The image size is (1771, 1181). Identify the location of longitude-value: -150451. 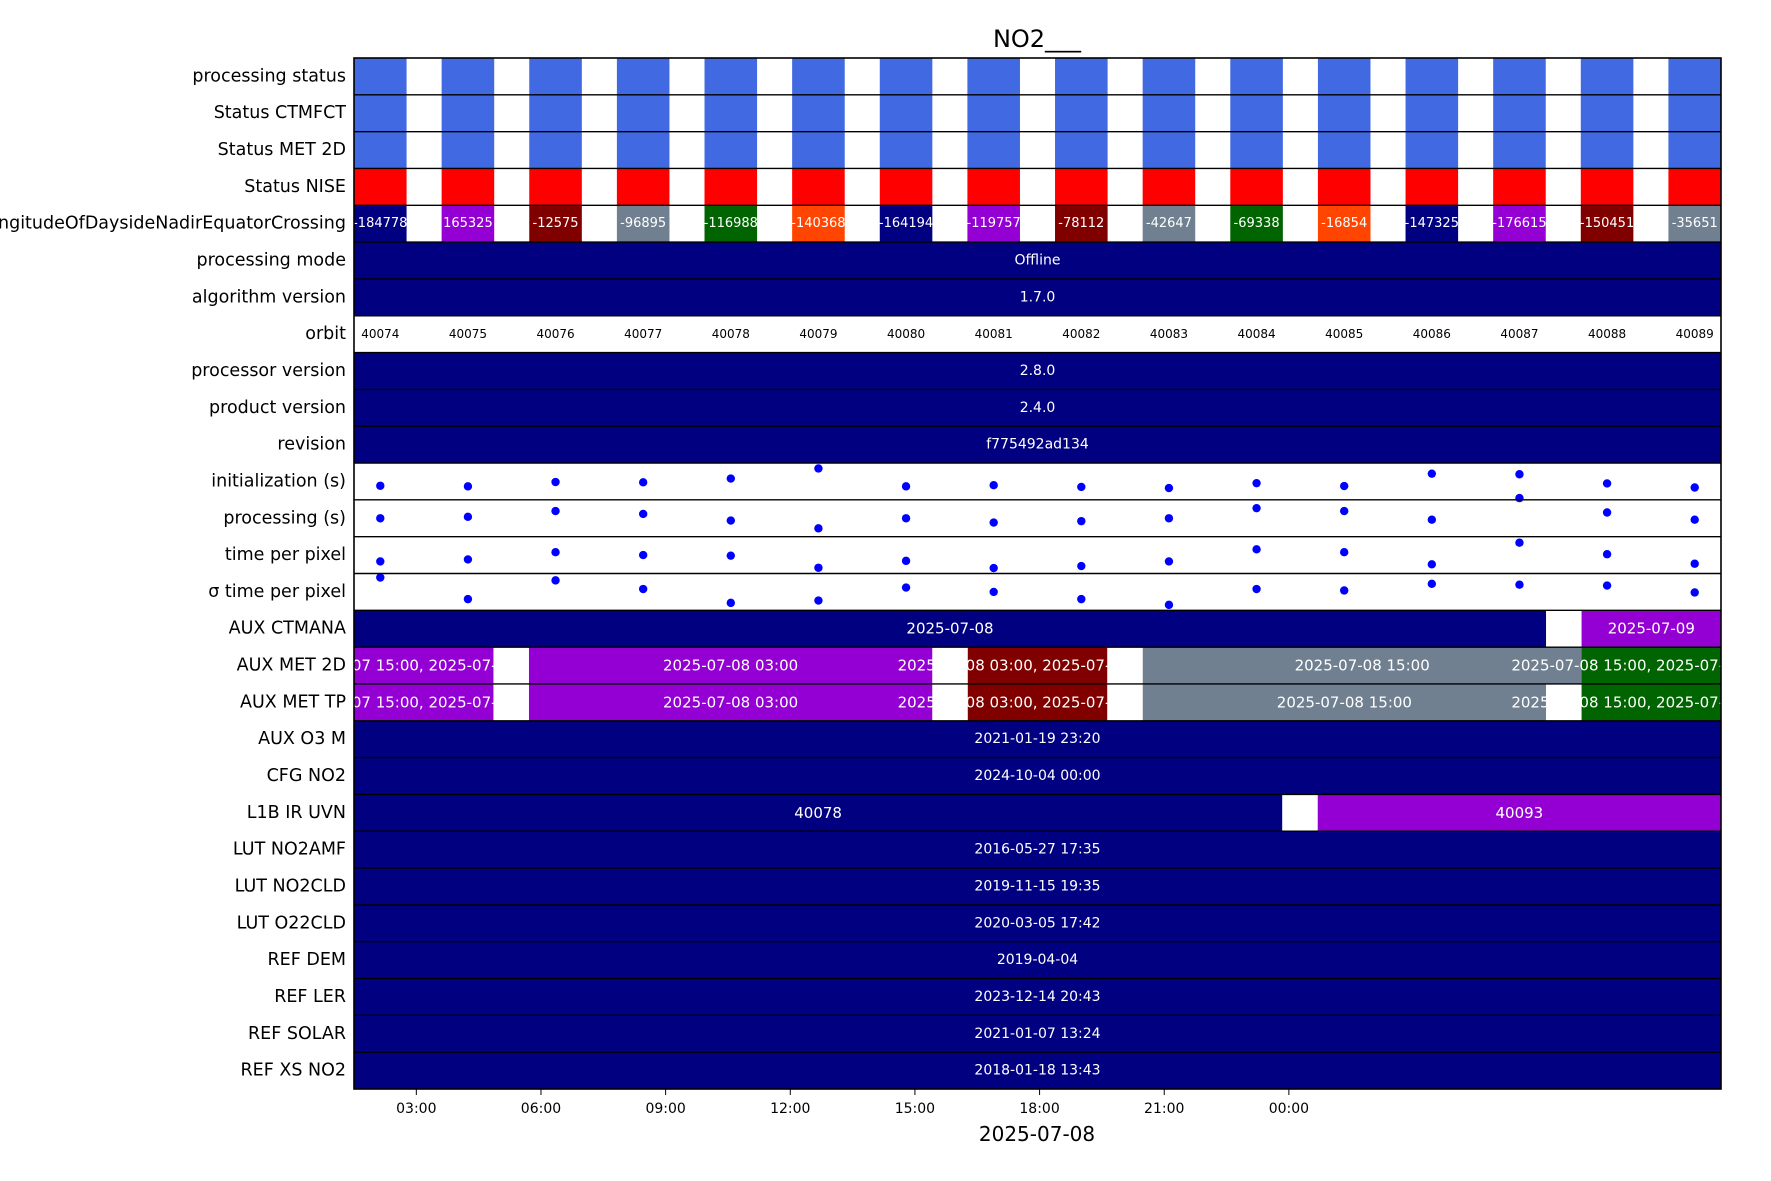
(1607, 223).